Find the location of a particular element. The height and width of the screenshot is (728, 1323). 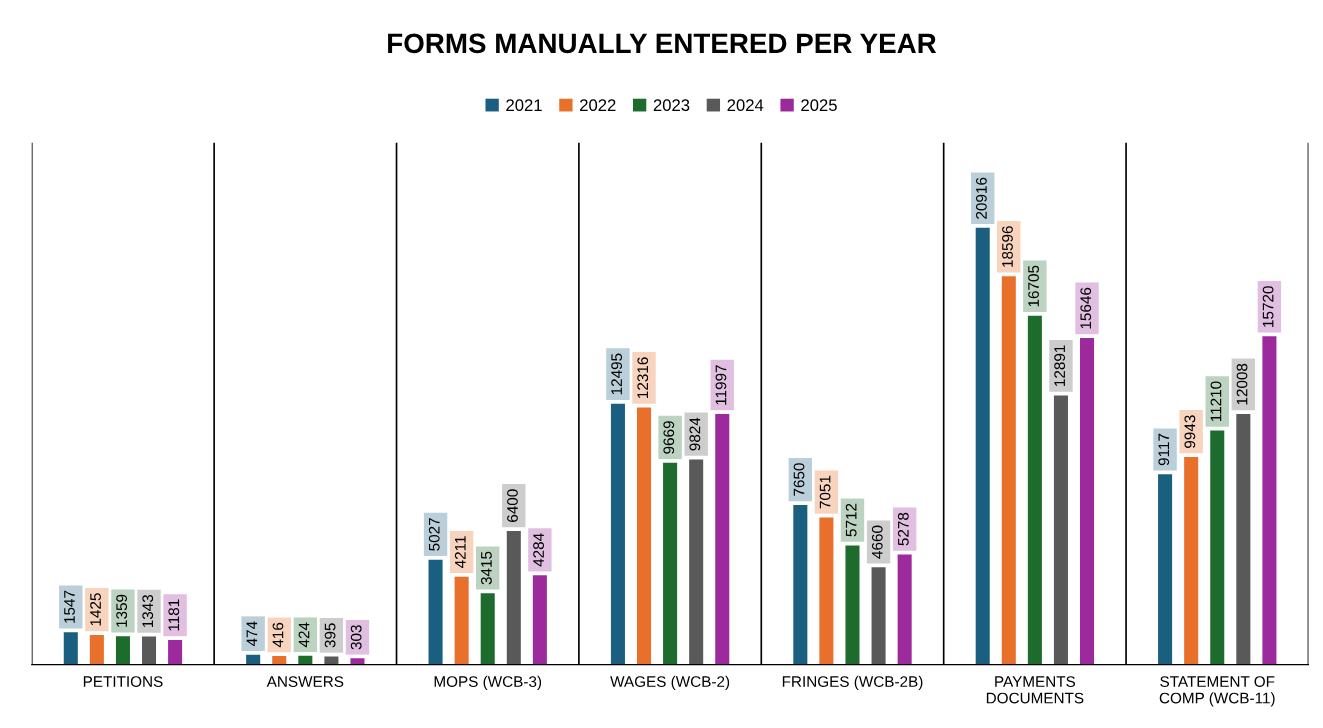

data-label: 16705 is located at coordinates (1033, 286).